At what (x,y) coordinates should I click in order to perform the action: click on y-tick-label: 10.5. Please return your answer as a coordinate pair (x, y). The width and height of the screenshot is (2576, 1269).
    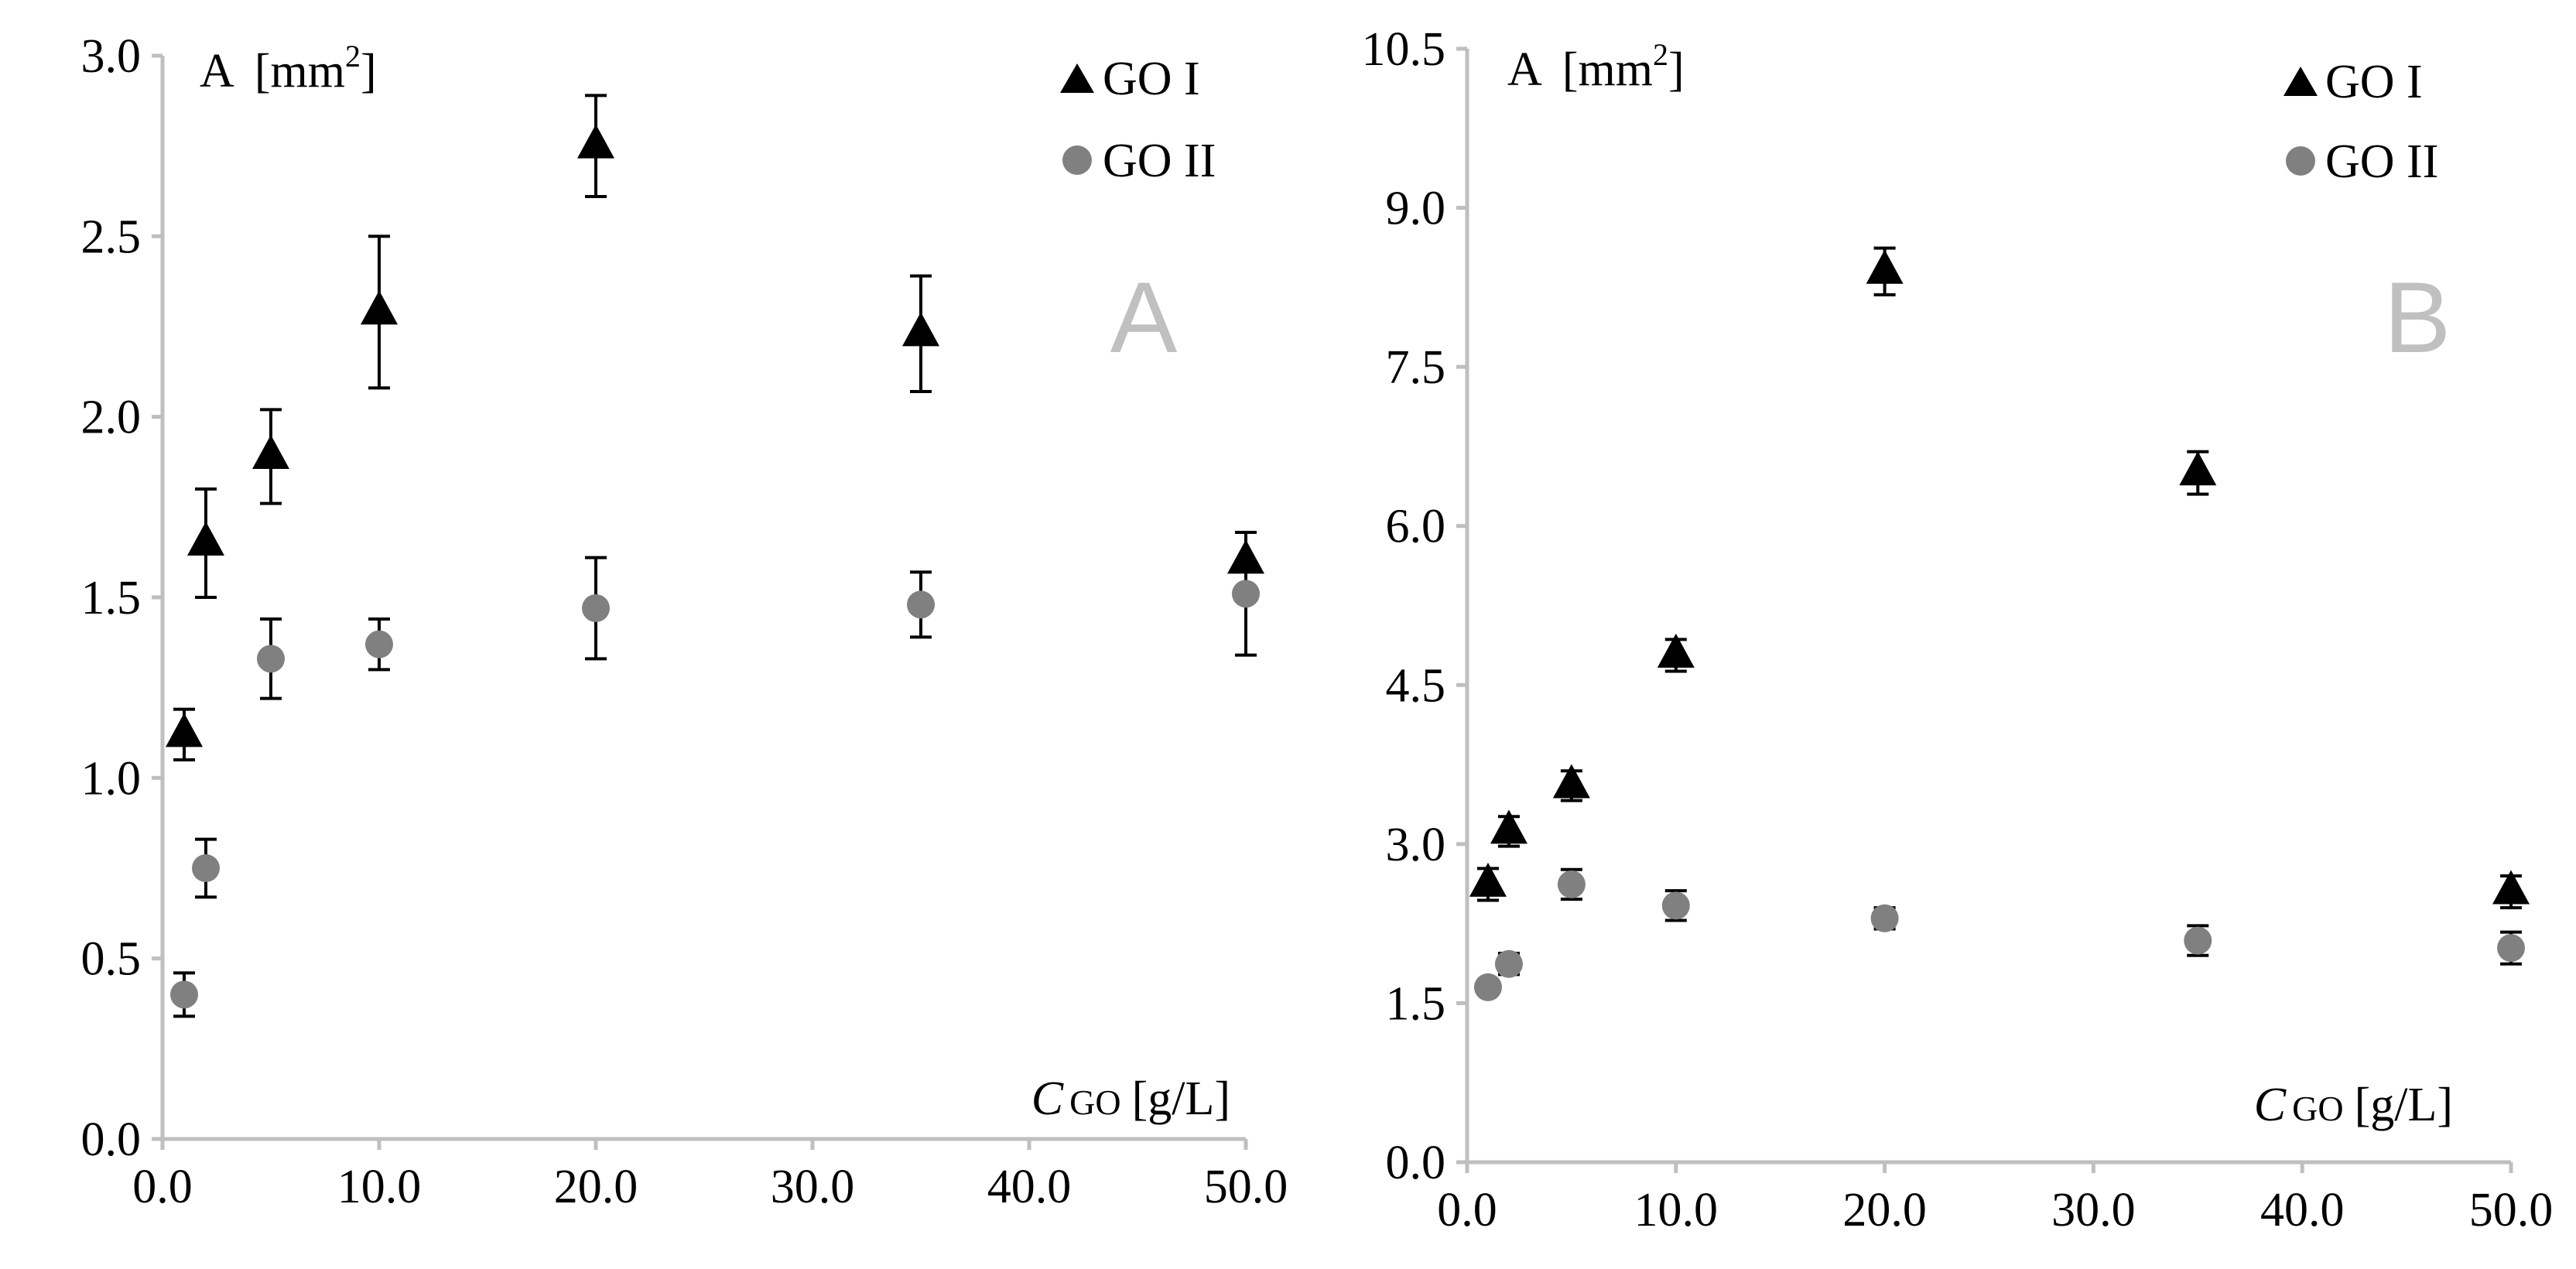
    Looking at the image, I should click on (1404, 50).